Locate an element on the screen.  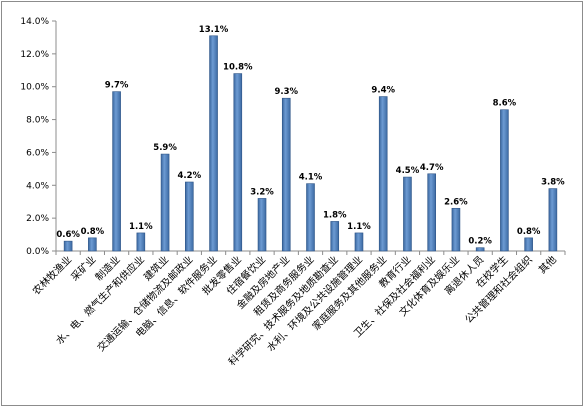
y-axis-ticks: 0.0% 2.0% 4.0% 6.0% 8.0% 10.0% 12.0% 14.0% is located at coordinates (38, 137).